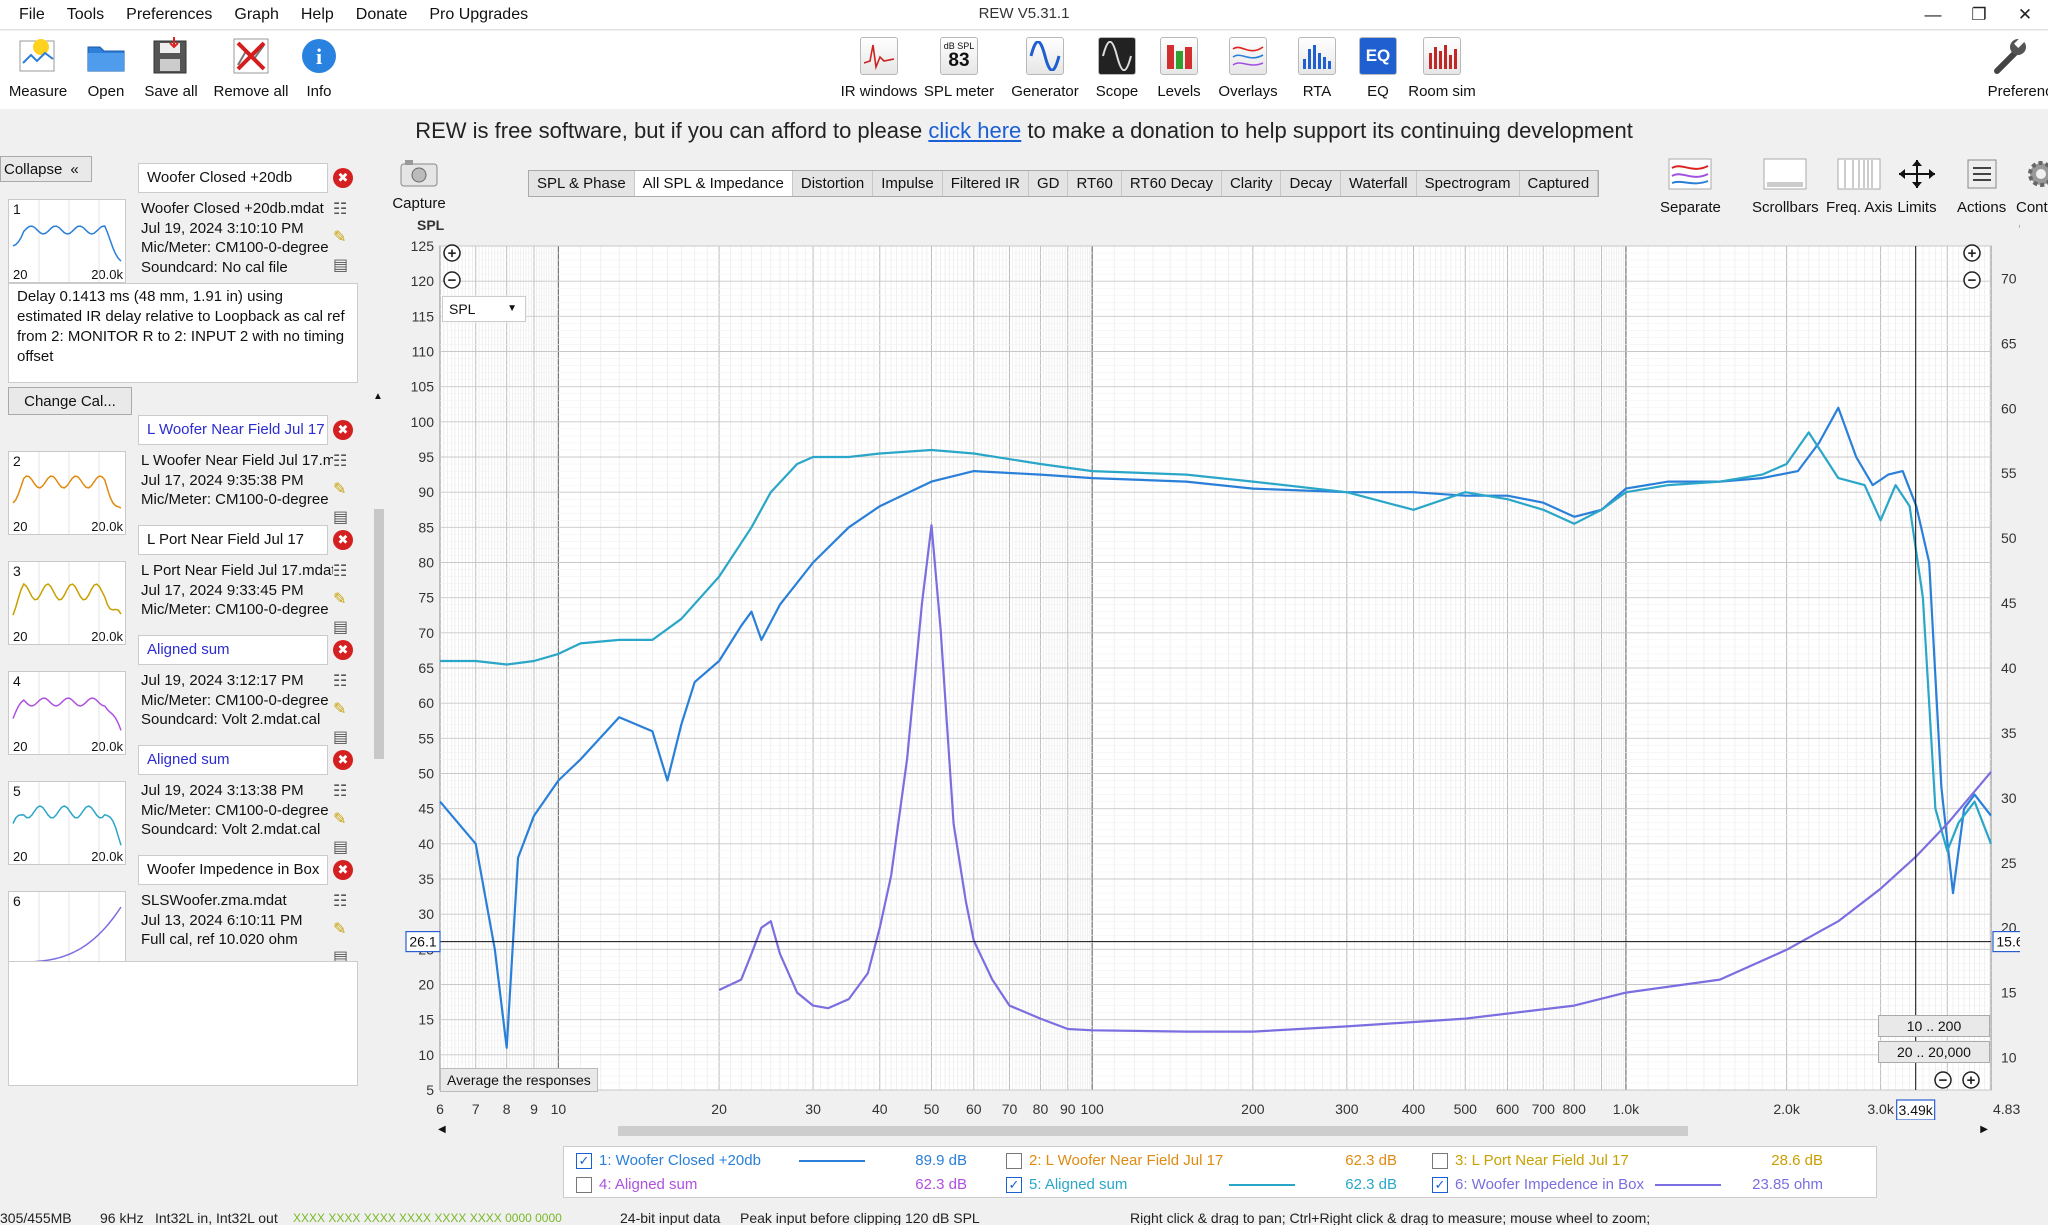 The width and height of the screenshot is (2048, 1225). What do you see at coordinates (1172, 183) in the screenshot?
I see `tab-rt60-decay: RT60 Decay` at bounding box center [1172, 183].